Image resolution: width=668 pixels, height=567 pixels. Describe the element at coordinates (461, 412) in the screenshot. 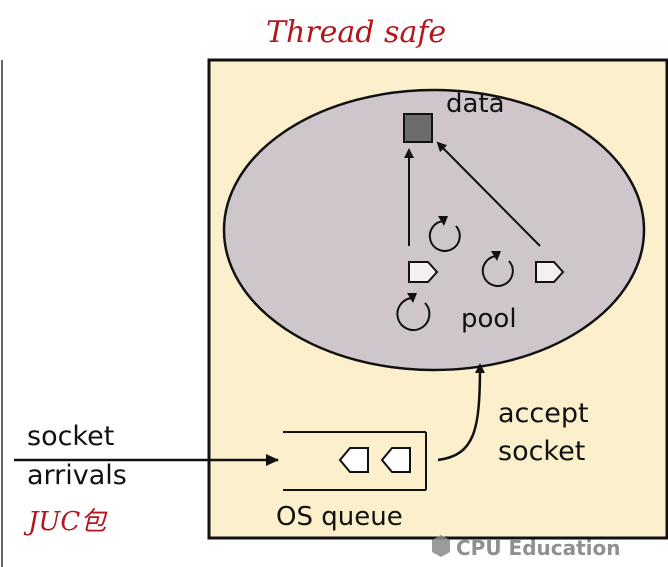

I see `accept-socket-arrow` at that location.